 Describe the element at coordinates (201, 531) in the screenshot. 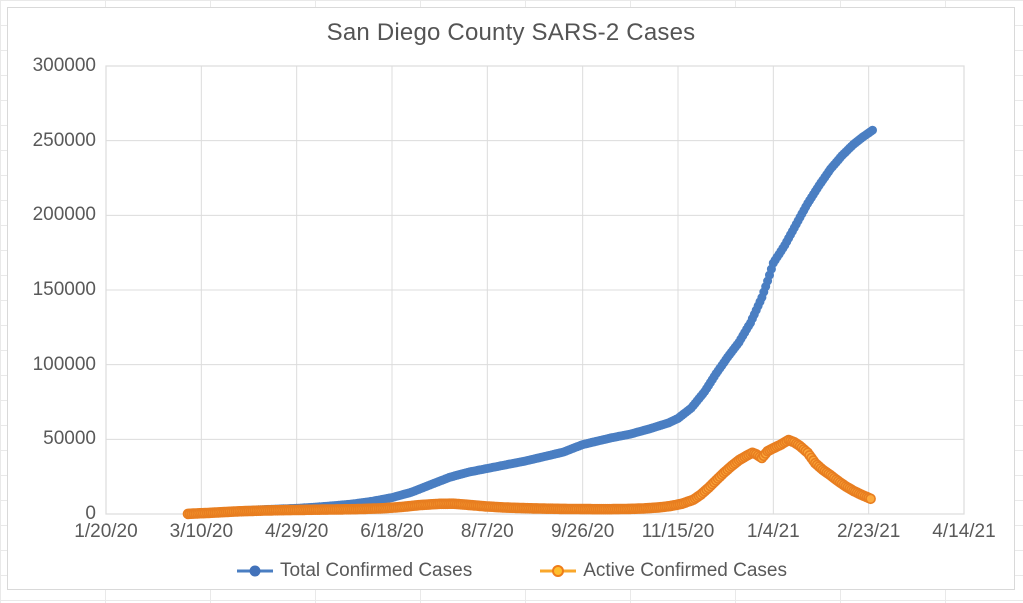

I see `x-tick-label: 3/10/20` at that location.